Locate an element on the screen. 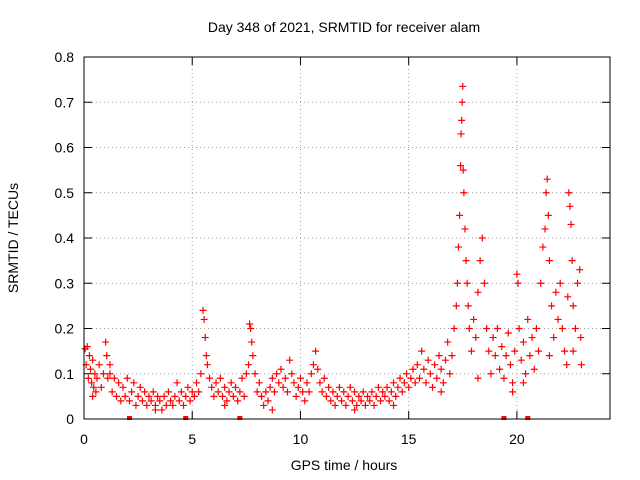 The image size is (640, 480). y-tick-label: 0.8 is located at coordinates (65, 57).